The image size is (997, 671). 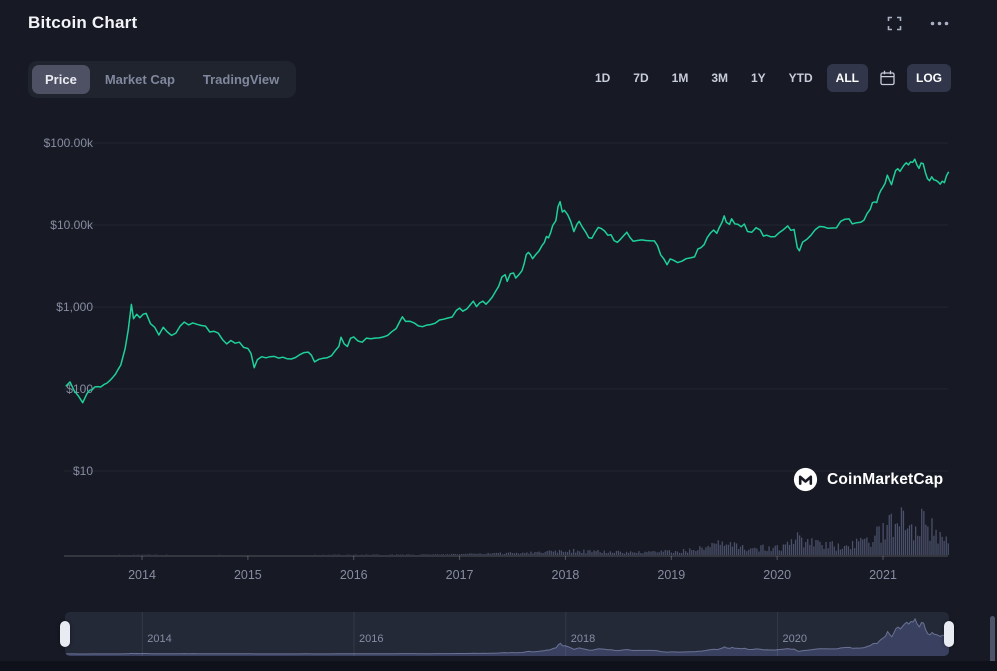 I want to click on watermark: CoinMarketCap, so click(x=867, y=479).